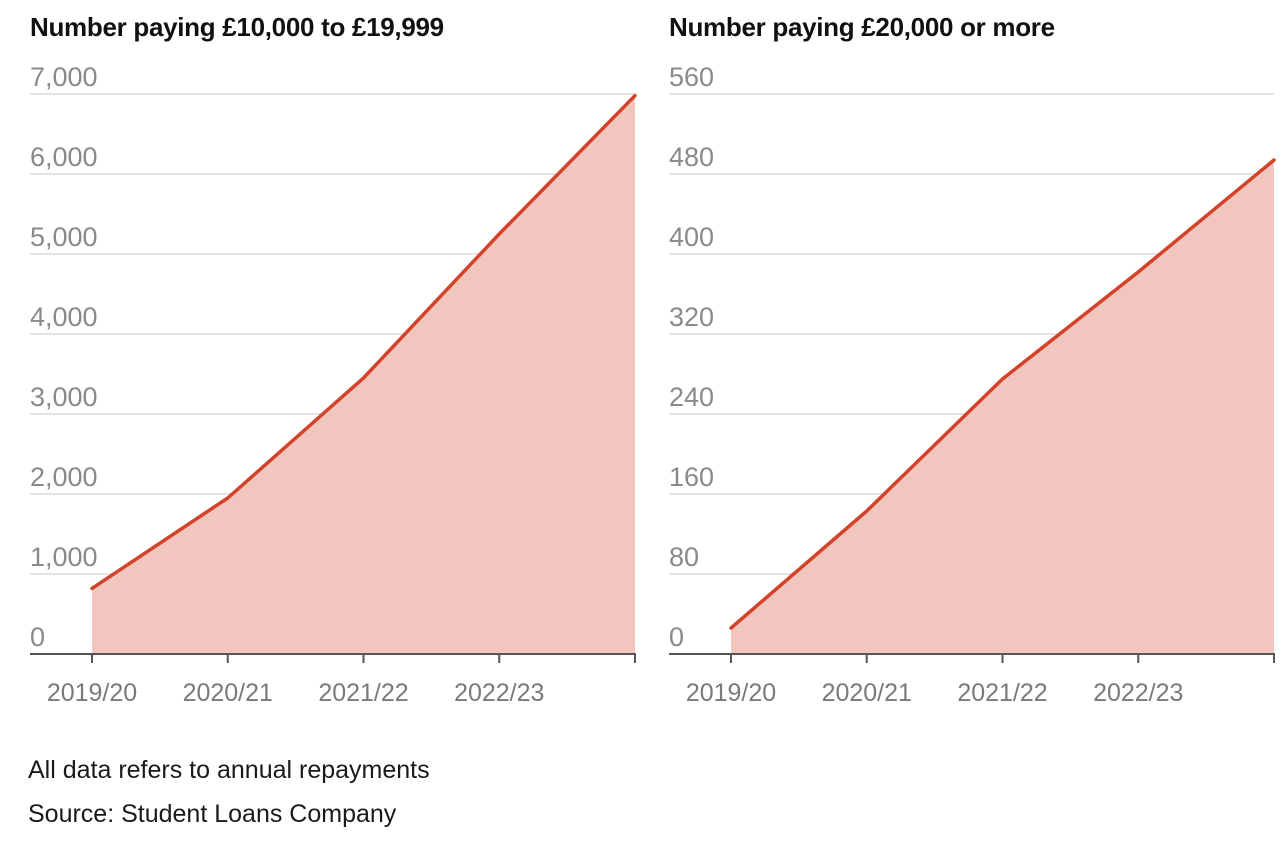 This screenshot has height=866, width=1282. I want to click on y-tick-label: 400, so click(691, 237).